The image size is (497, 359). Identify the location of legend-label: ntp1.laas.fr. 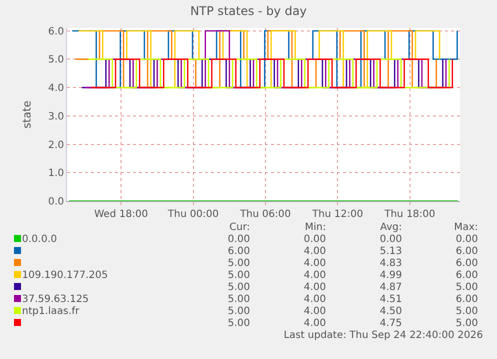
(50, 312).